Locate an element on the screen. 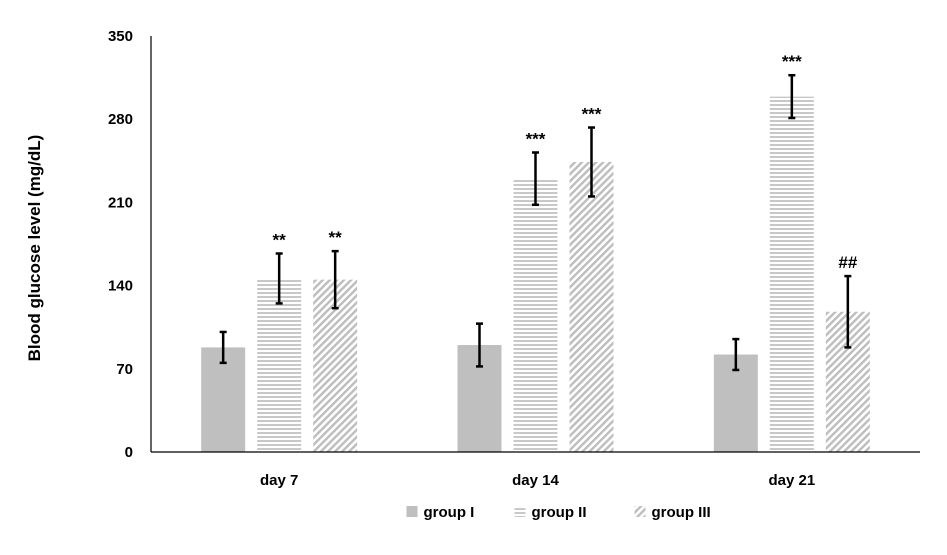  legend-label: group II is located at coordinates (559, 512).